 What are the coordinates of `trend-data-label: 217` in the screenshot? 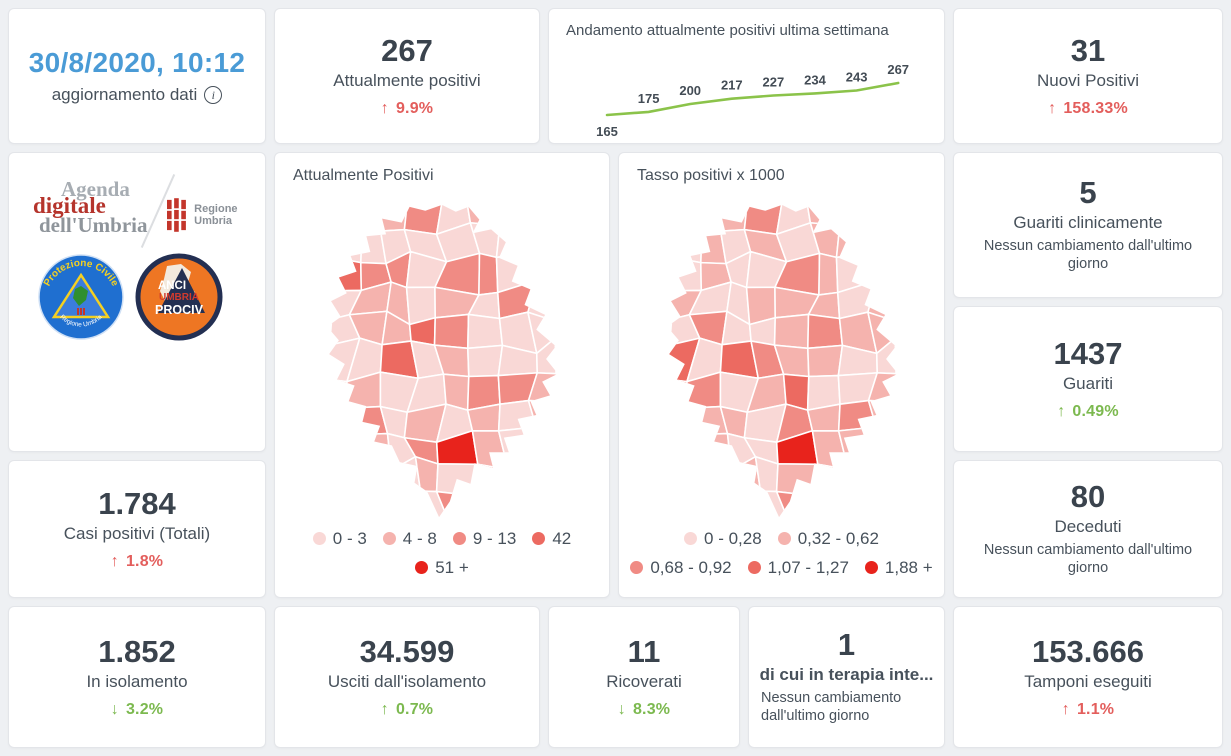 It's located at (732, 85).